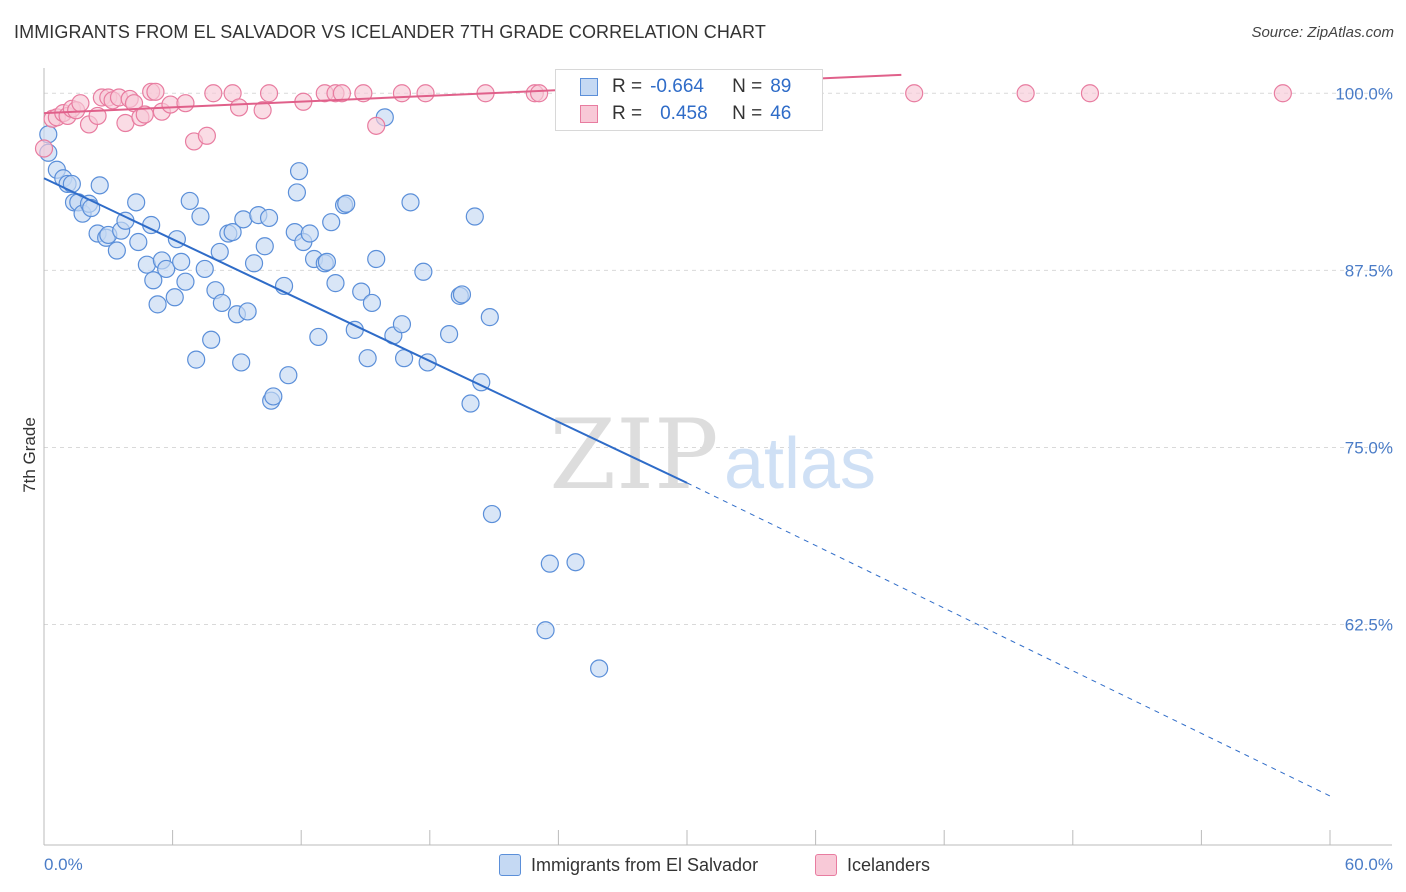  Describe the element at coordinates (1369, 447) in the screenshot. I see `y-tick-label: 75.0%` at that location.